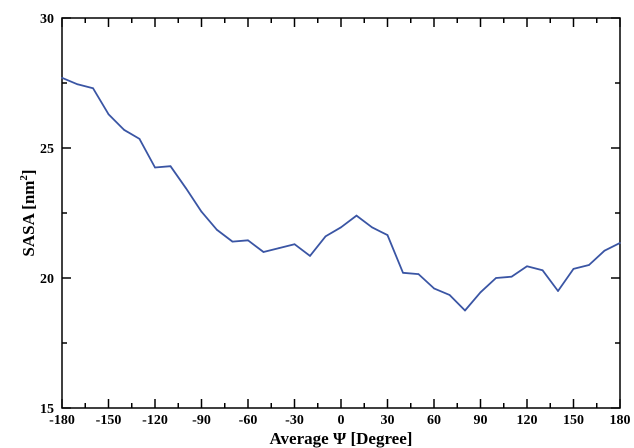  Describe the element at coordinates (62, 420) in the screenshot. I see `x-tick-label: -180` at that location.